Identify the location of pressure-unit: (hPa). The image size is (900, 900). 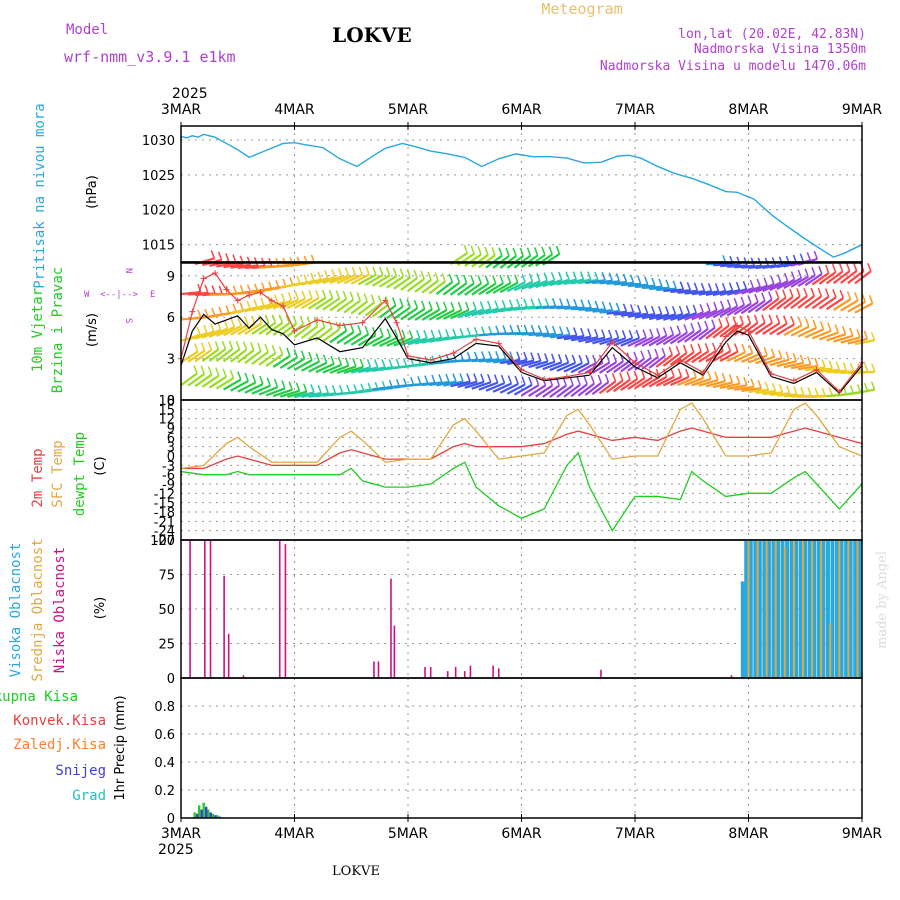
(92, 192).